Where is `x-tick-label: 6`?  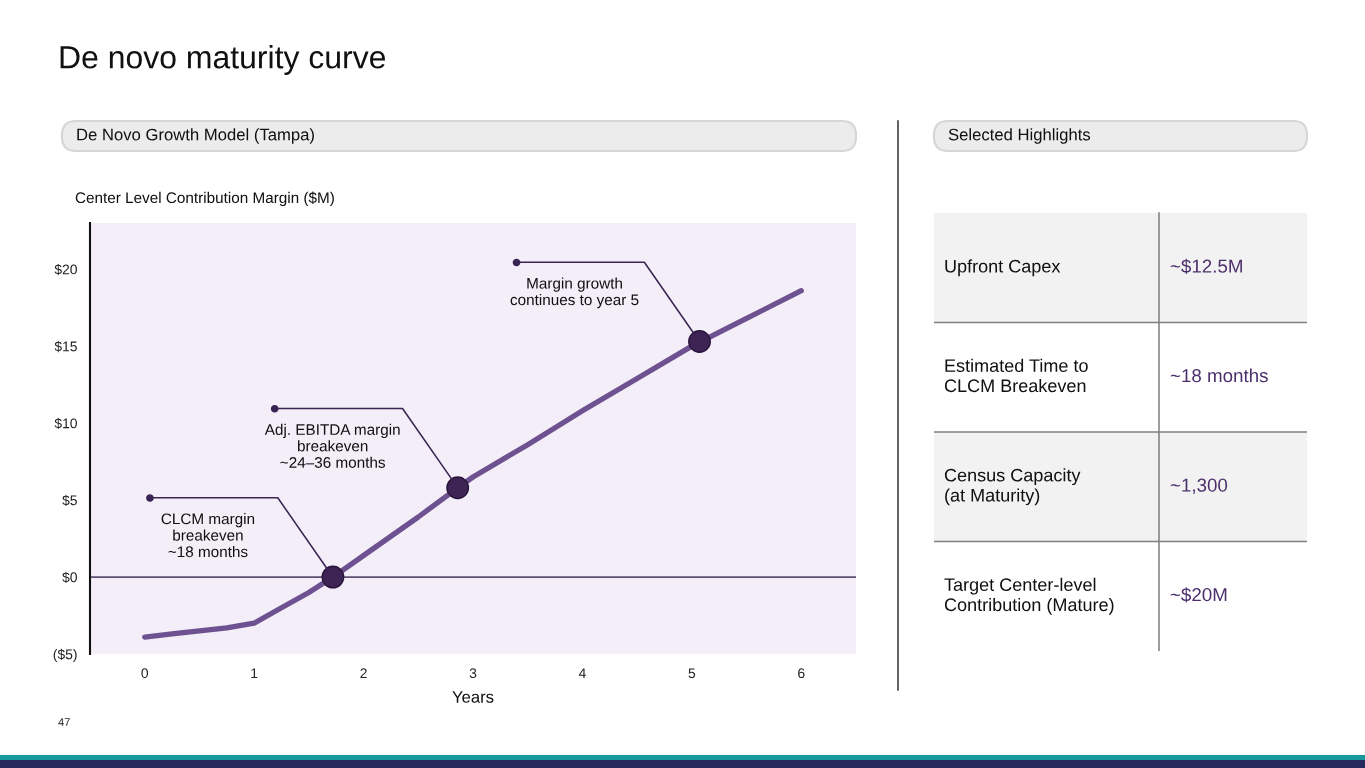
x-tick-label: 6 is located at coordinates (801, 673).